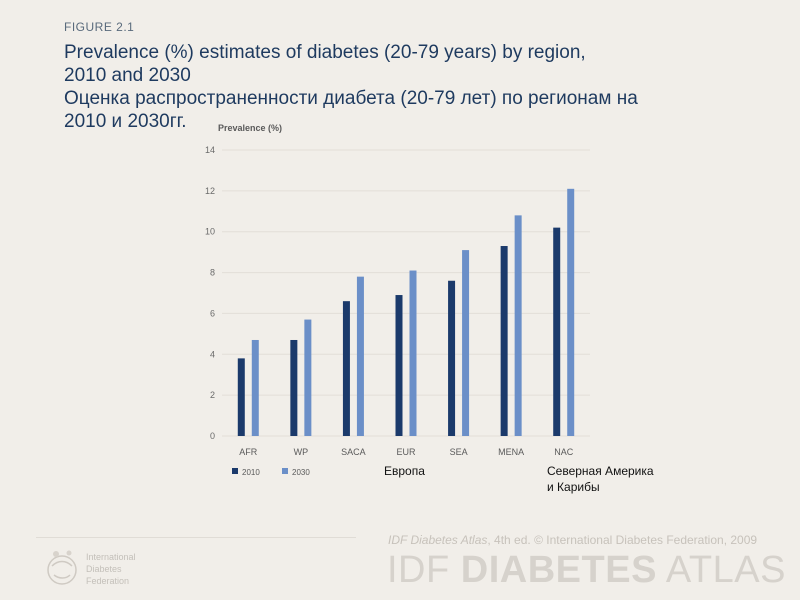 The height and width of the screenshot is (600, 800). What do you see at coordinates (104, 569) in the screenshot?
I see `organization-name-line-2: Diabetes` at bounding box center [104, 569].